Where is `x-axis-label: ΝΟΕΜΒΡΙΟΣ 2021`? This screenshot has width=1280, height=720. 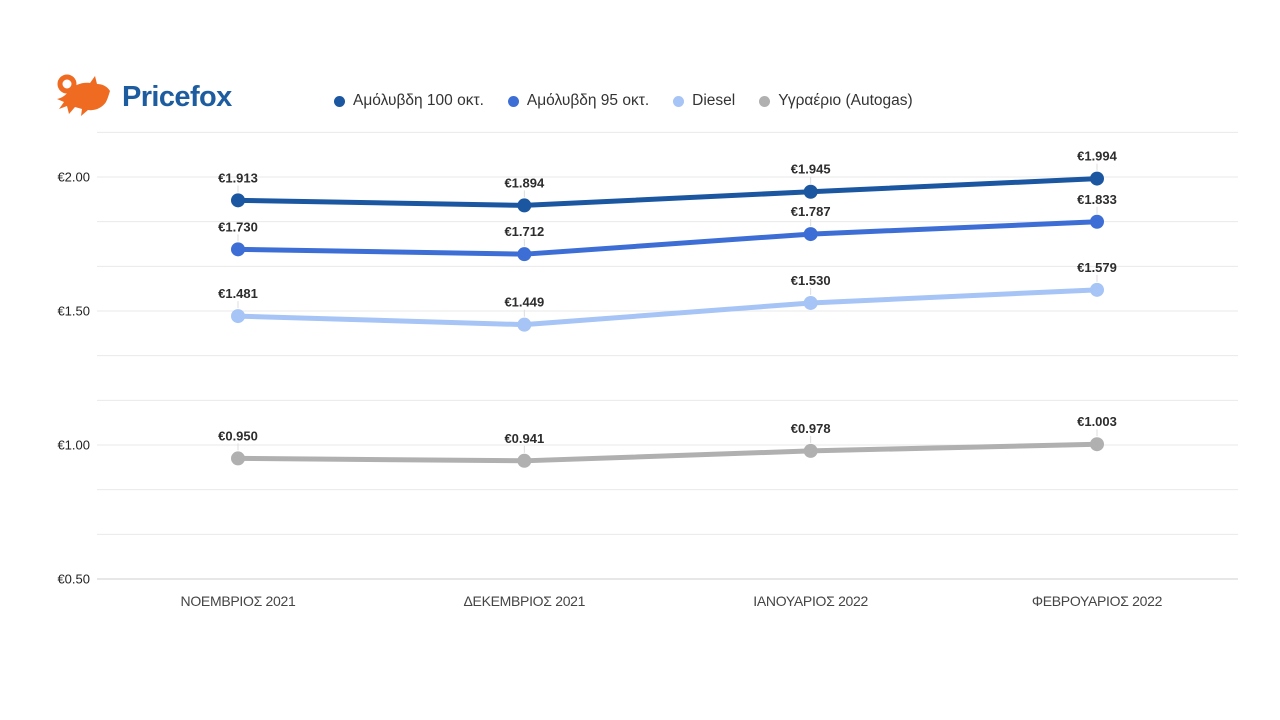 x-axis-label: ΝΟΕΜΒΡΙΟΣ 2021 is located at coordinates (238, 601).